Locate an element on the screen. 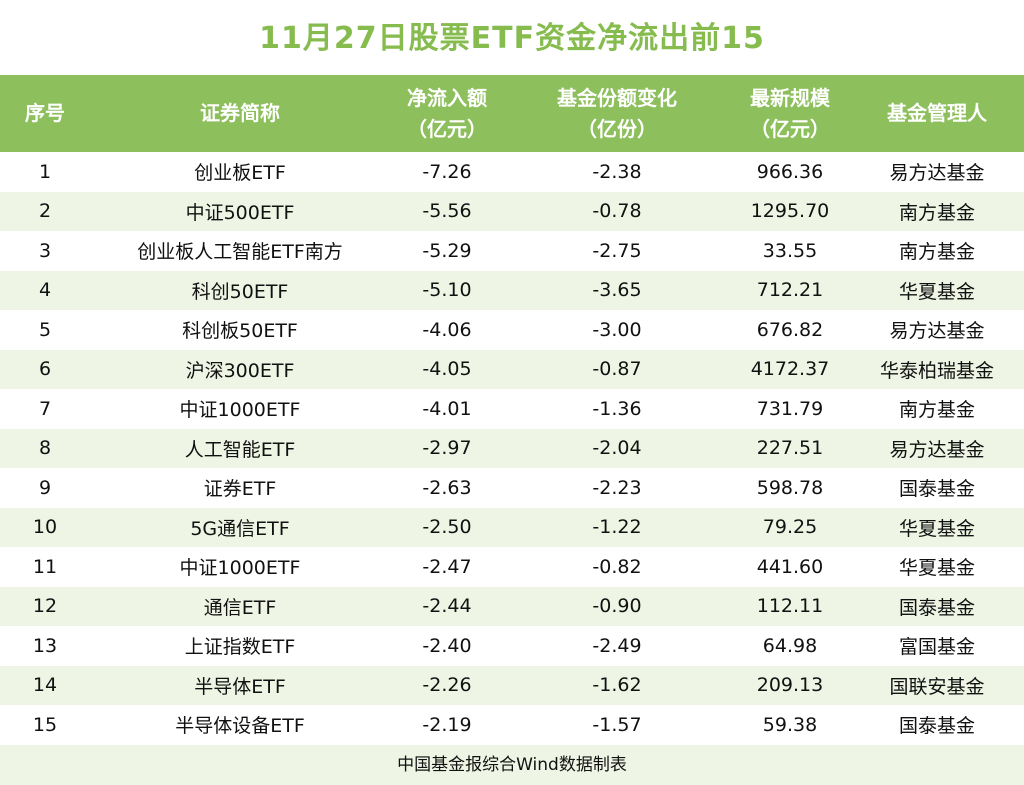  table-cell: 14 is located at coordinates (45, 685).